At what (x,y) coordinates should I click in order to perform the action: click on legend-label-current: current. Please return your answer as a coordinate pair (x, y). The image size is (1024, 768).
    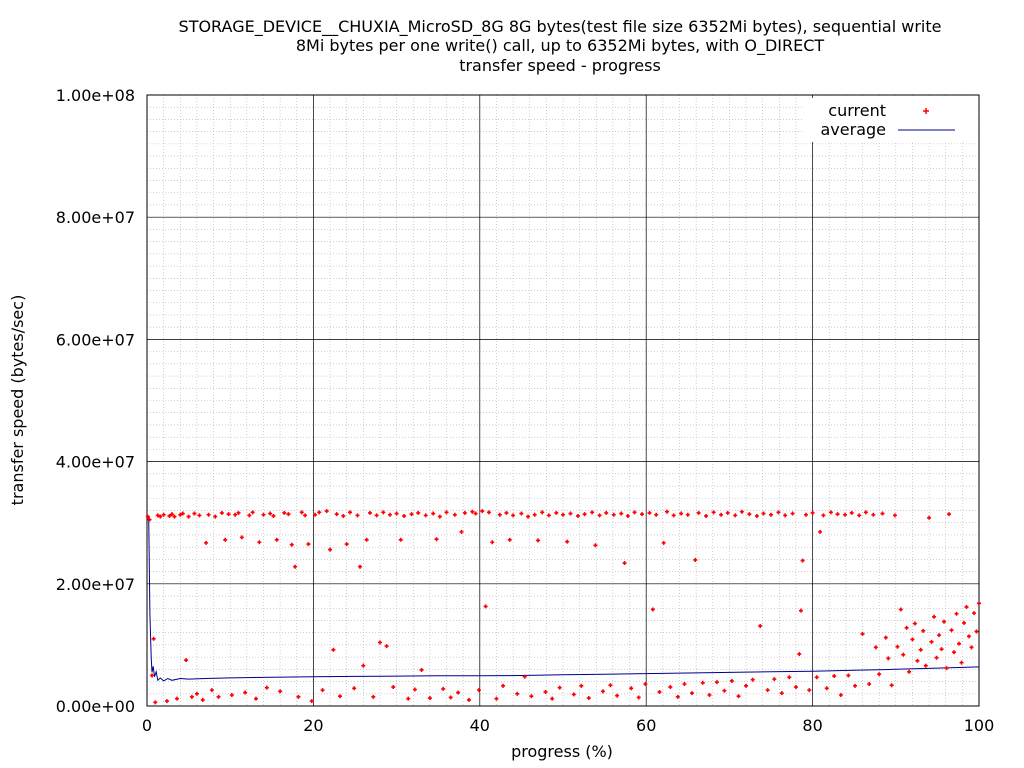
    Looking at the image, I should click on (857, 110).